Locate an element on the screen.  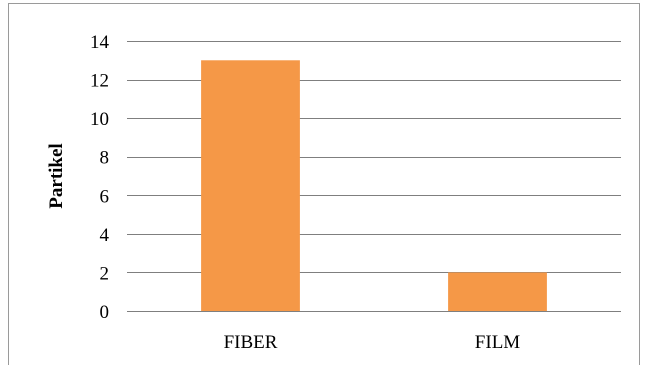
x-tick-labels: FIBER FILM is located at coordinates (372, 342).